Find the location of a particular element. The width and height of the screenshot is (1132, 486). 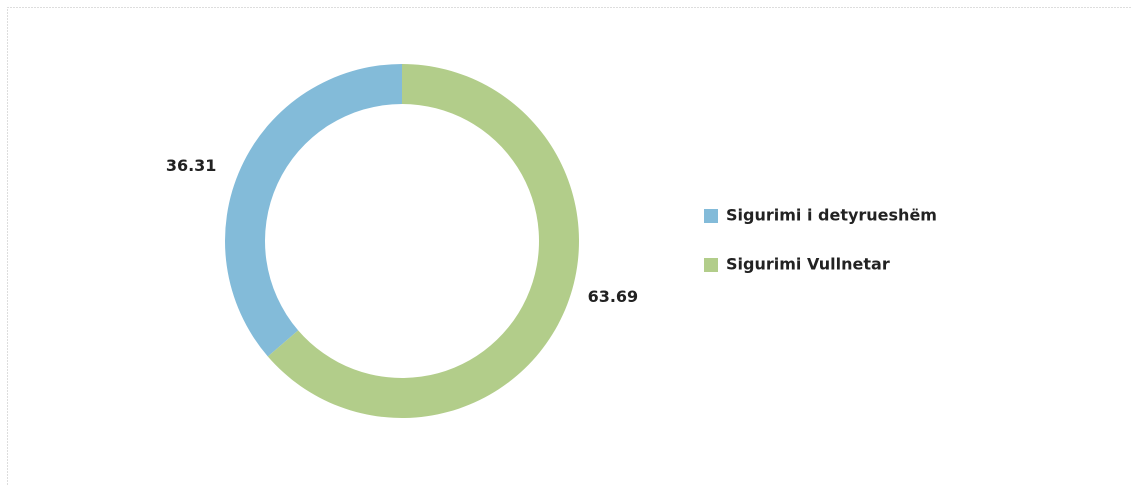

legend-label: Sigurimi Vullnetar is located at coordinates (808, 264).